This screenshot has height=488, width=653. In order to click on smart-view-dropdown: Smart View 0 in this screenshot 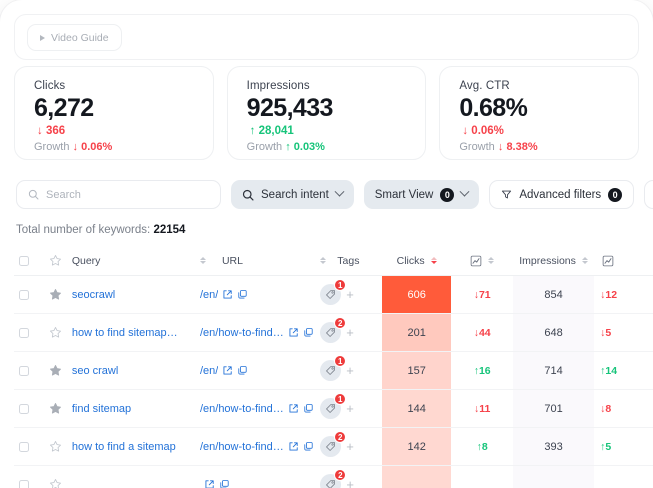, I will do `click(421, 194)`.